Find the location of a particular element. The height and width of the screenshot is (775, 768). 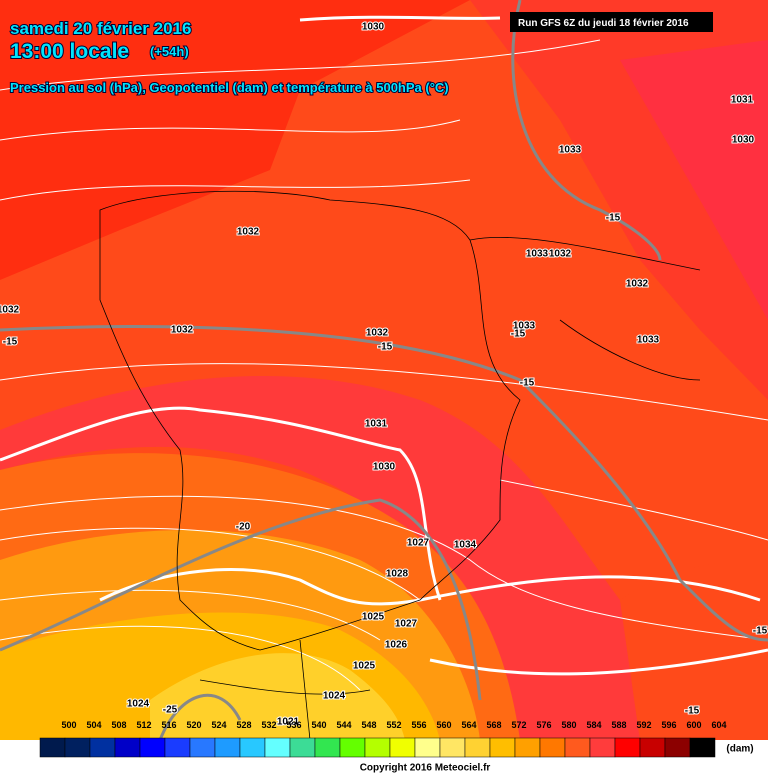

legend-label: 600 is located at coordinates (693, 725).